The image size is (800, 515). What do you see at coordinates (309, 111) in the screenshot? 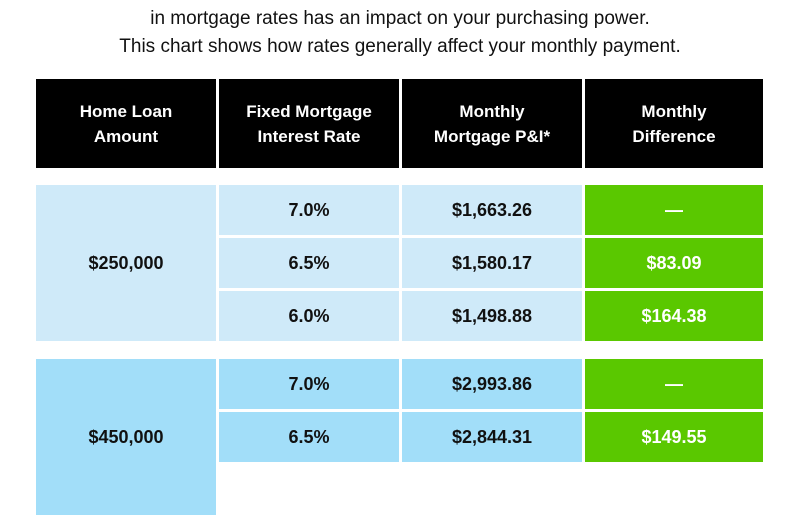
I see `column-header-line: Fixed Mortgage` at bounding box center [309, 111].